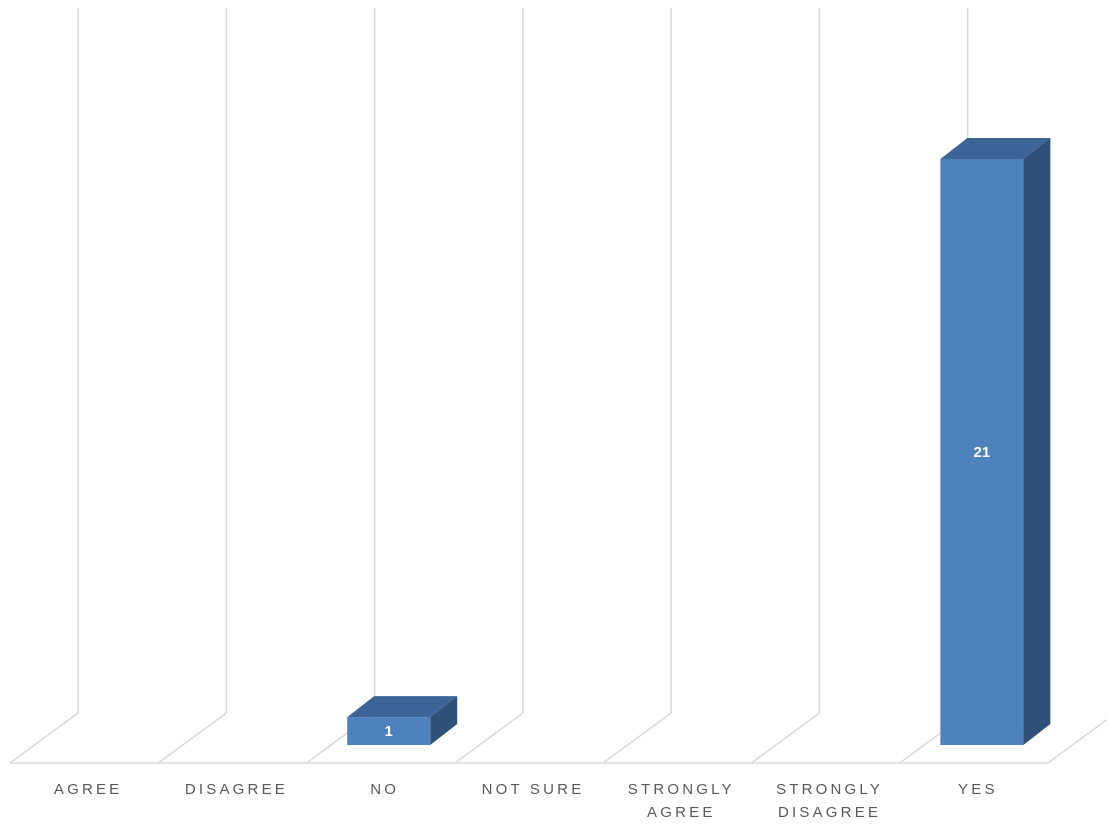 The width and height of the screenshot is (1107, 825). I want to click on bar-no: 1, so click(402, 720).